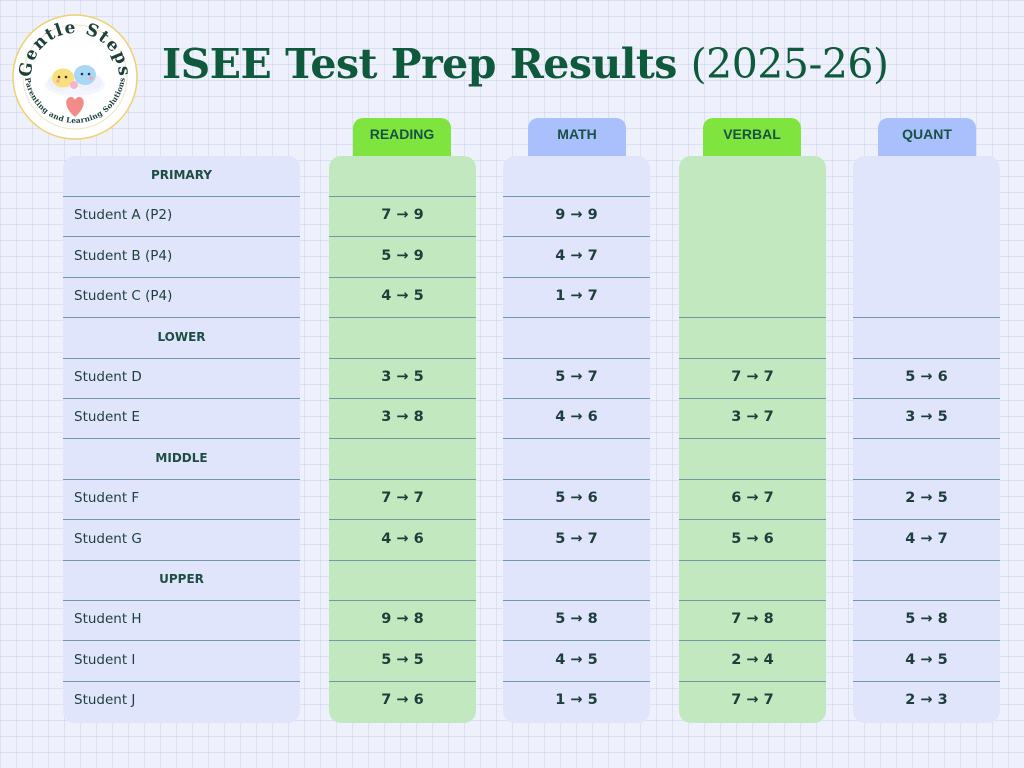 Image resolution: width=1024 pixels, height=768 pixels. I want to click on score-quant-student-g: 4 → 7, so click(926, 538).